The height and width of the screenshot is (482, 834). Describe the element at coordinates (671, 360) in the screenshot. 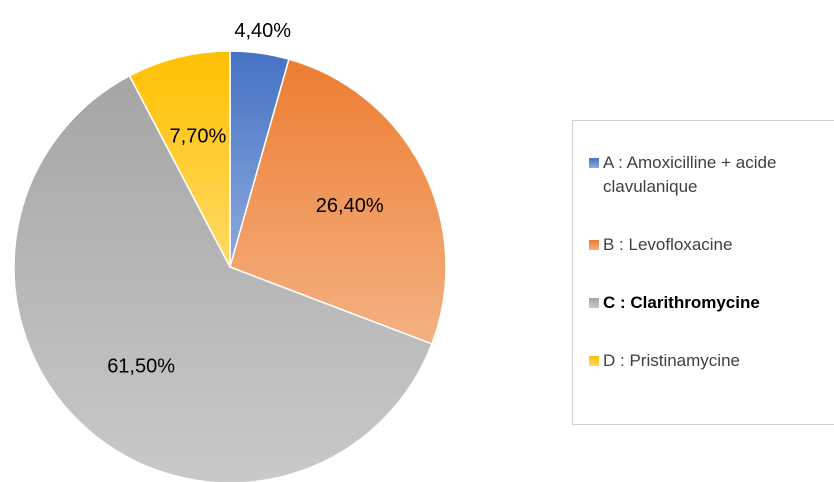

I see `legend-label: D : Pristinamycine` at that location.